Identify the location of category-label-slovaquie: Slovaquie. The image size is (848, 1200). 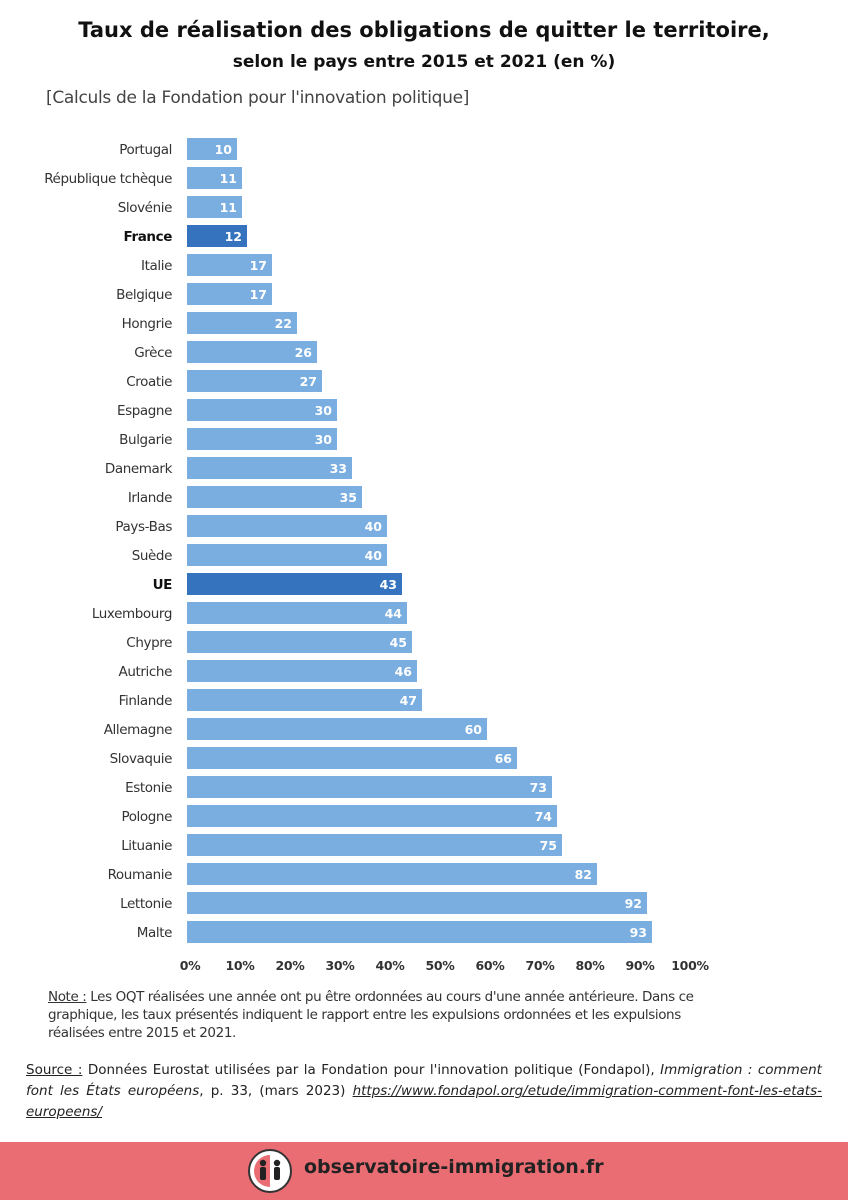
(141, 759).